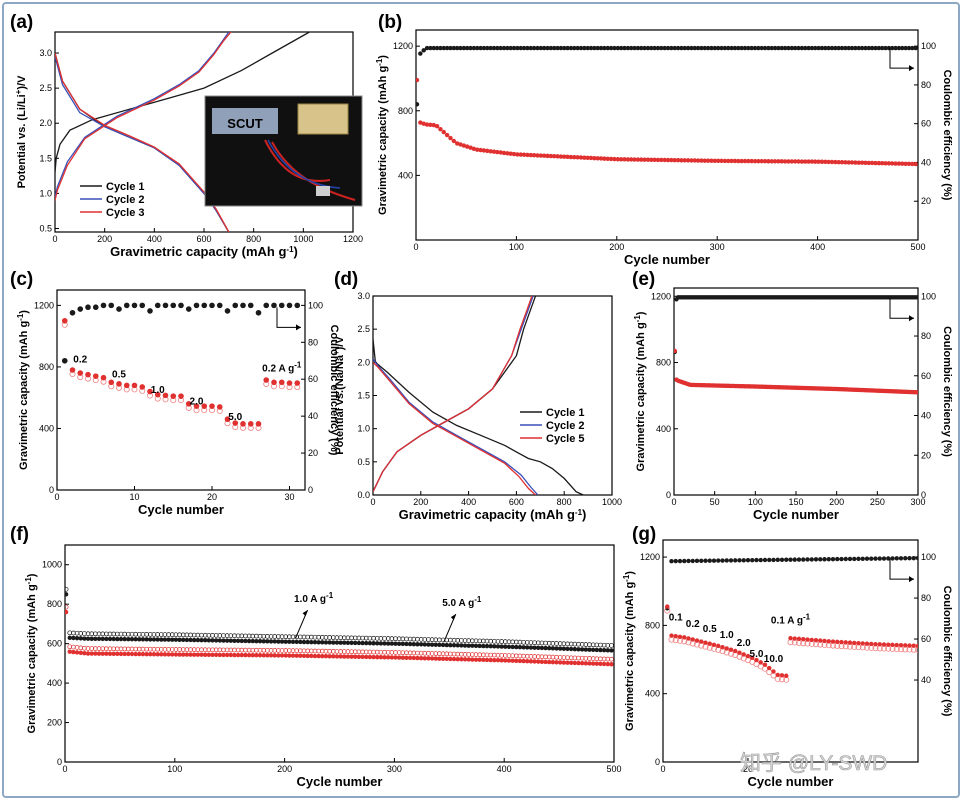 This screenshot has width=964, height=802. I want to click on series-line, so click(456, 426).